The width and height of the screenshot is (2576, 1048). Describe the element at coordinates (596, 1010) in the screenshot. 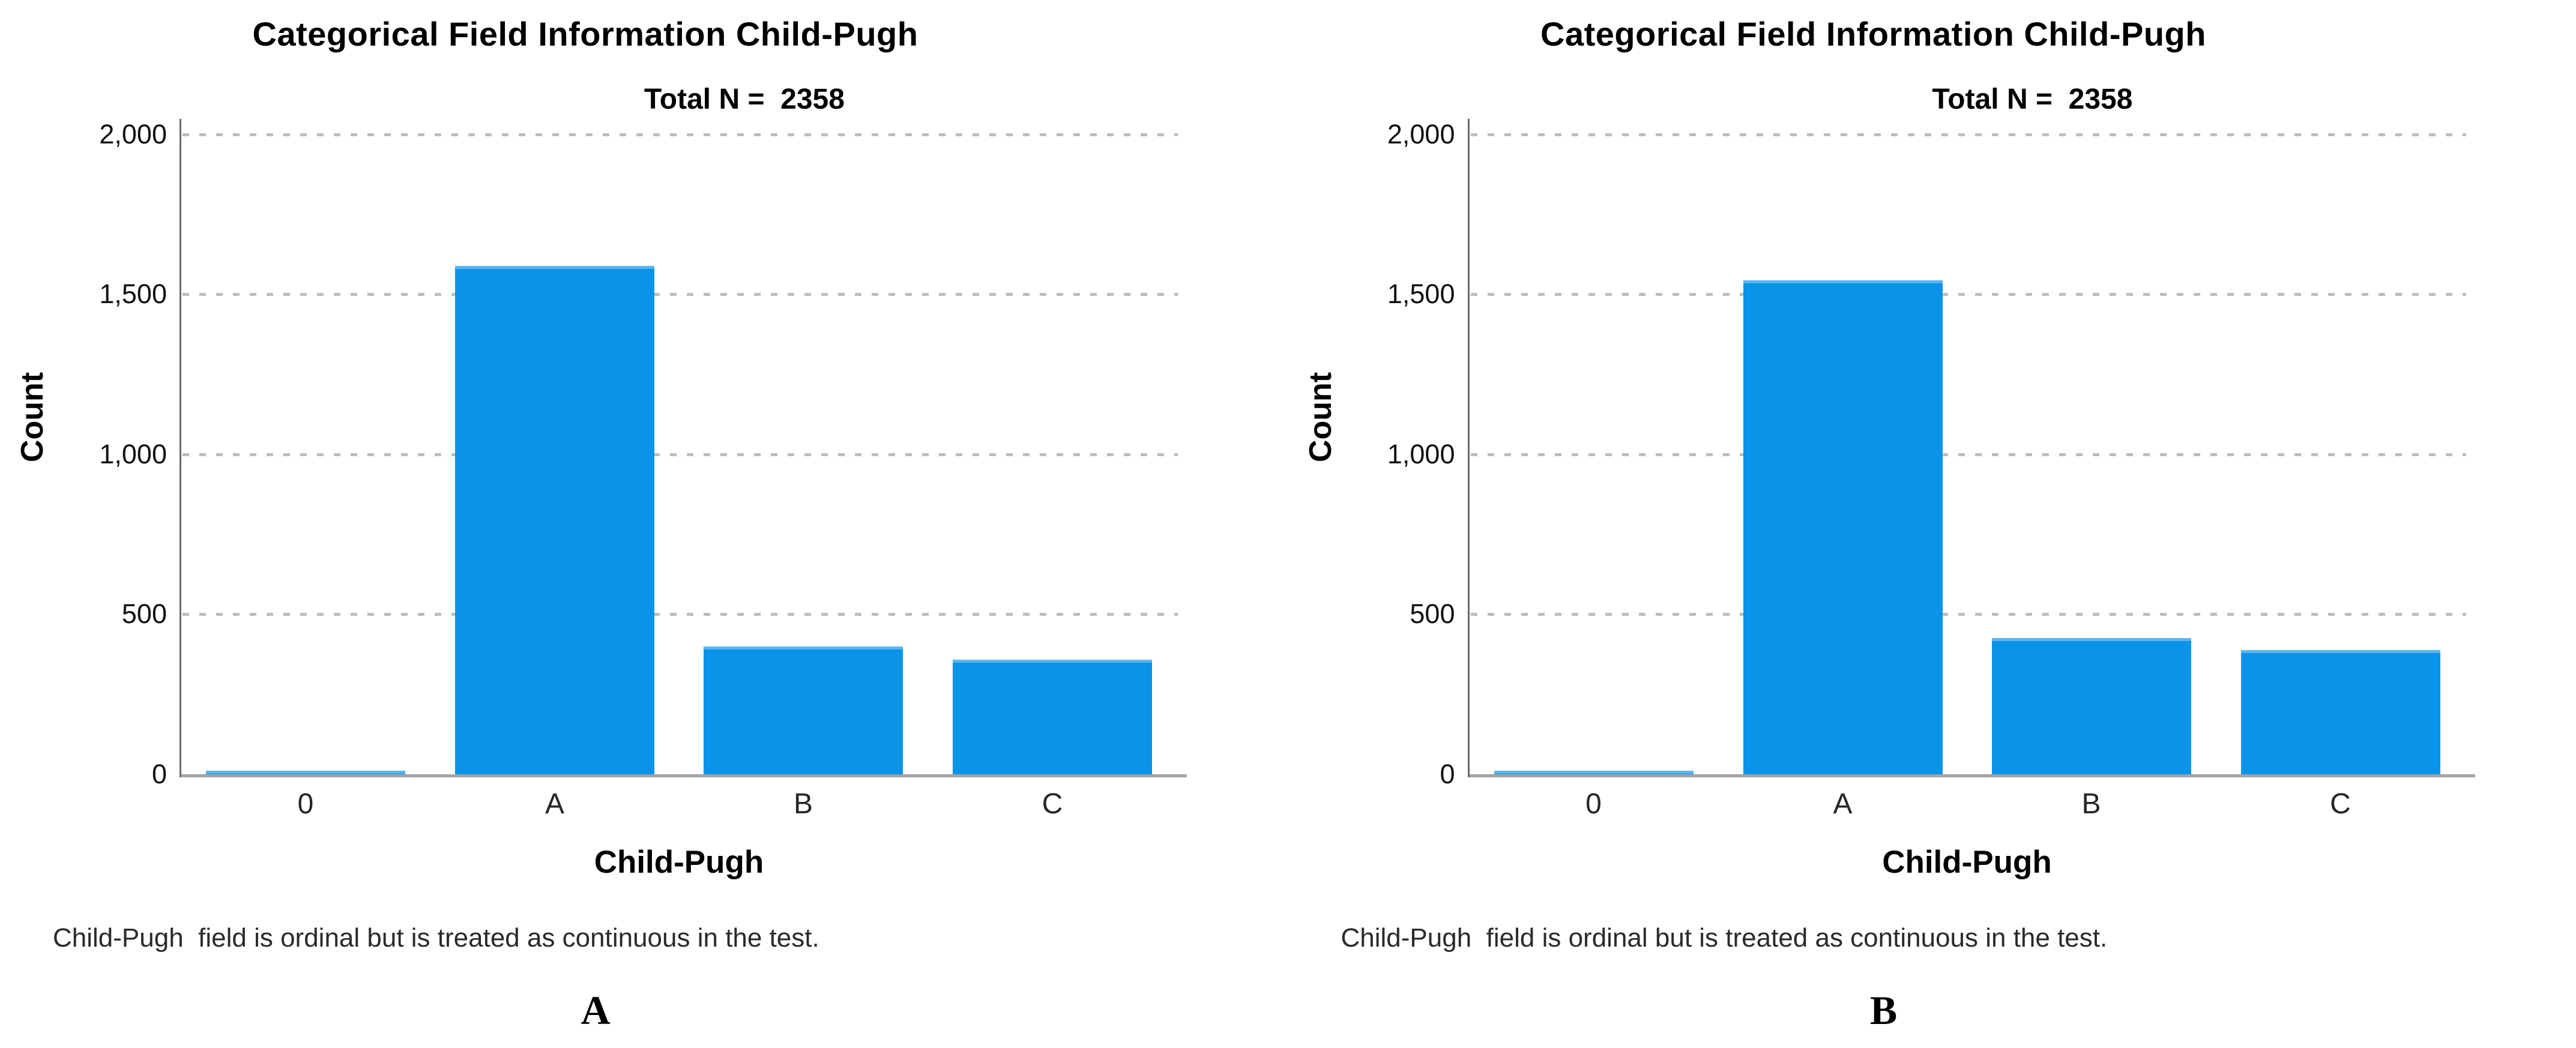

I see `panel-label: A` at that location.